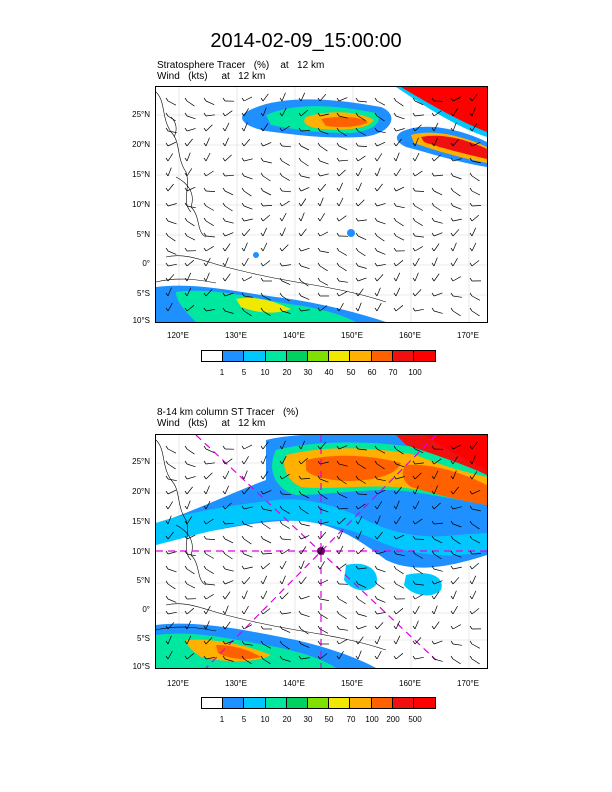 Image resolution: width=612 pixels, height=792 pixels. What do you see at coordinates (393, 372) in the screenshot?
I see `colorbar-label: 70` at bounding box center [393, 372].